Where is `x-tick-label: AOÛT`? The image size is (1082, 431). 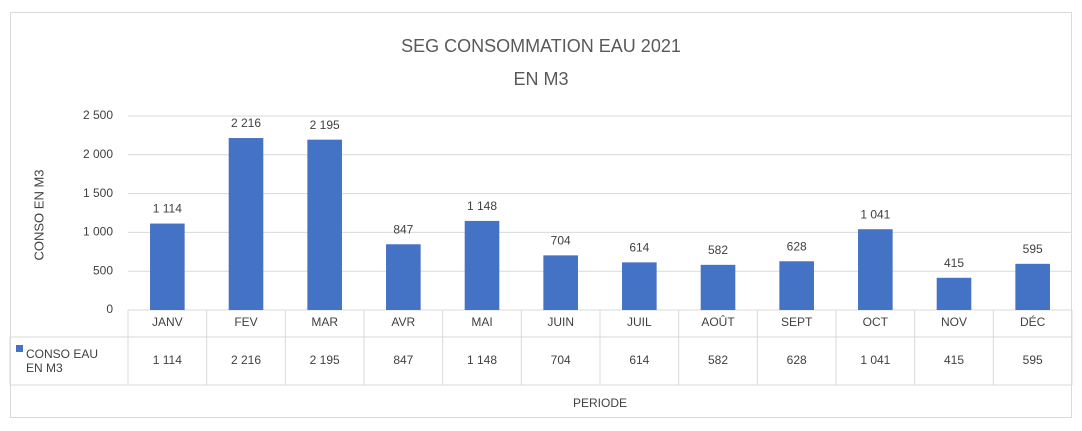
x-tick-label: AOÛT is located at coordinates (718, 321).